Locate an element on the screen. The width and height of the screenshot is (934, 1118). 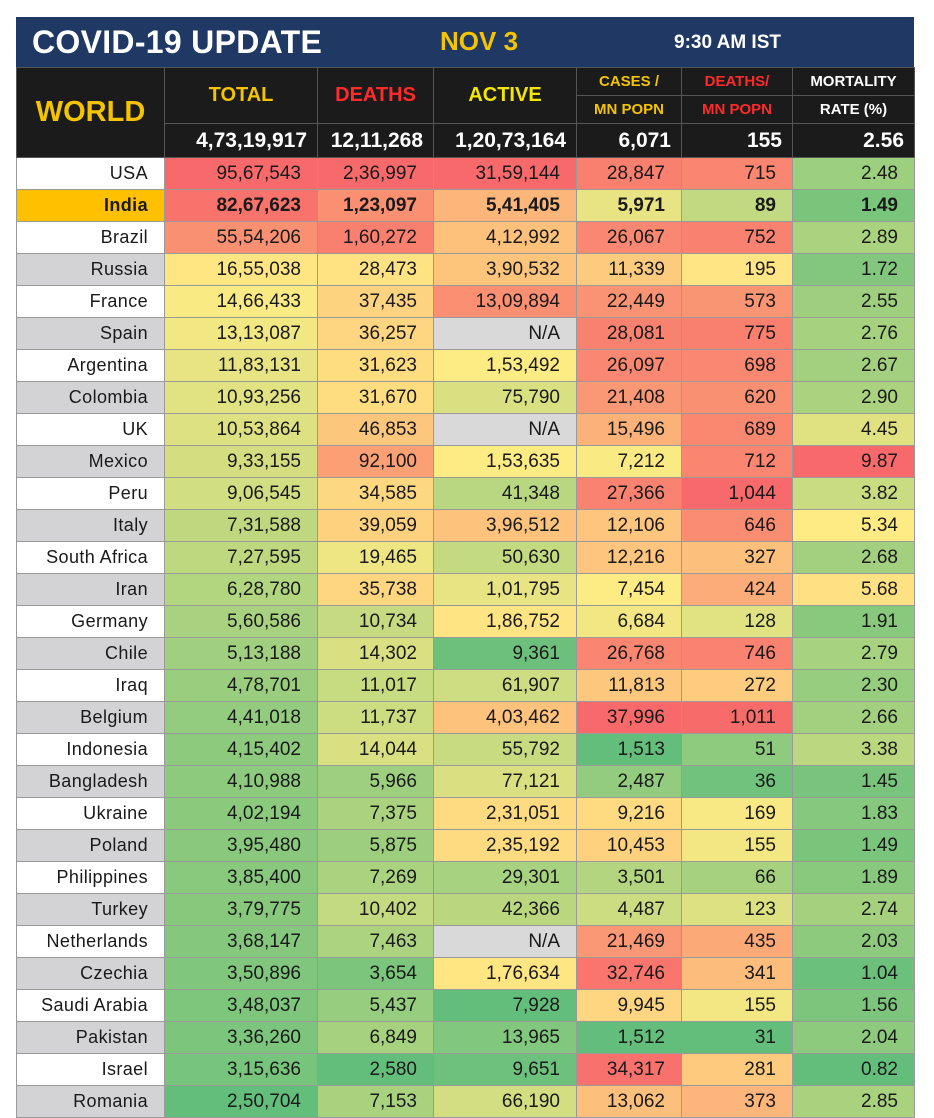
cell-deaths: 11,737 is located at coordinates (375, 717).